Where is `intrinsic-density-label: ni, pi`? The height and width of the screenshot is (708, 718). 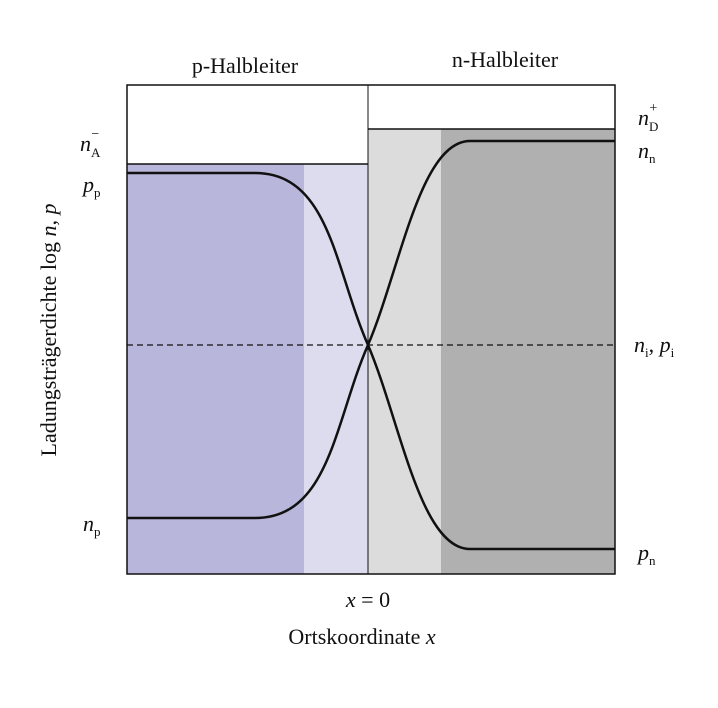 intrinsic-density-label: ni, pi is located at coordinates (654, 346).